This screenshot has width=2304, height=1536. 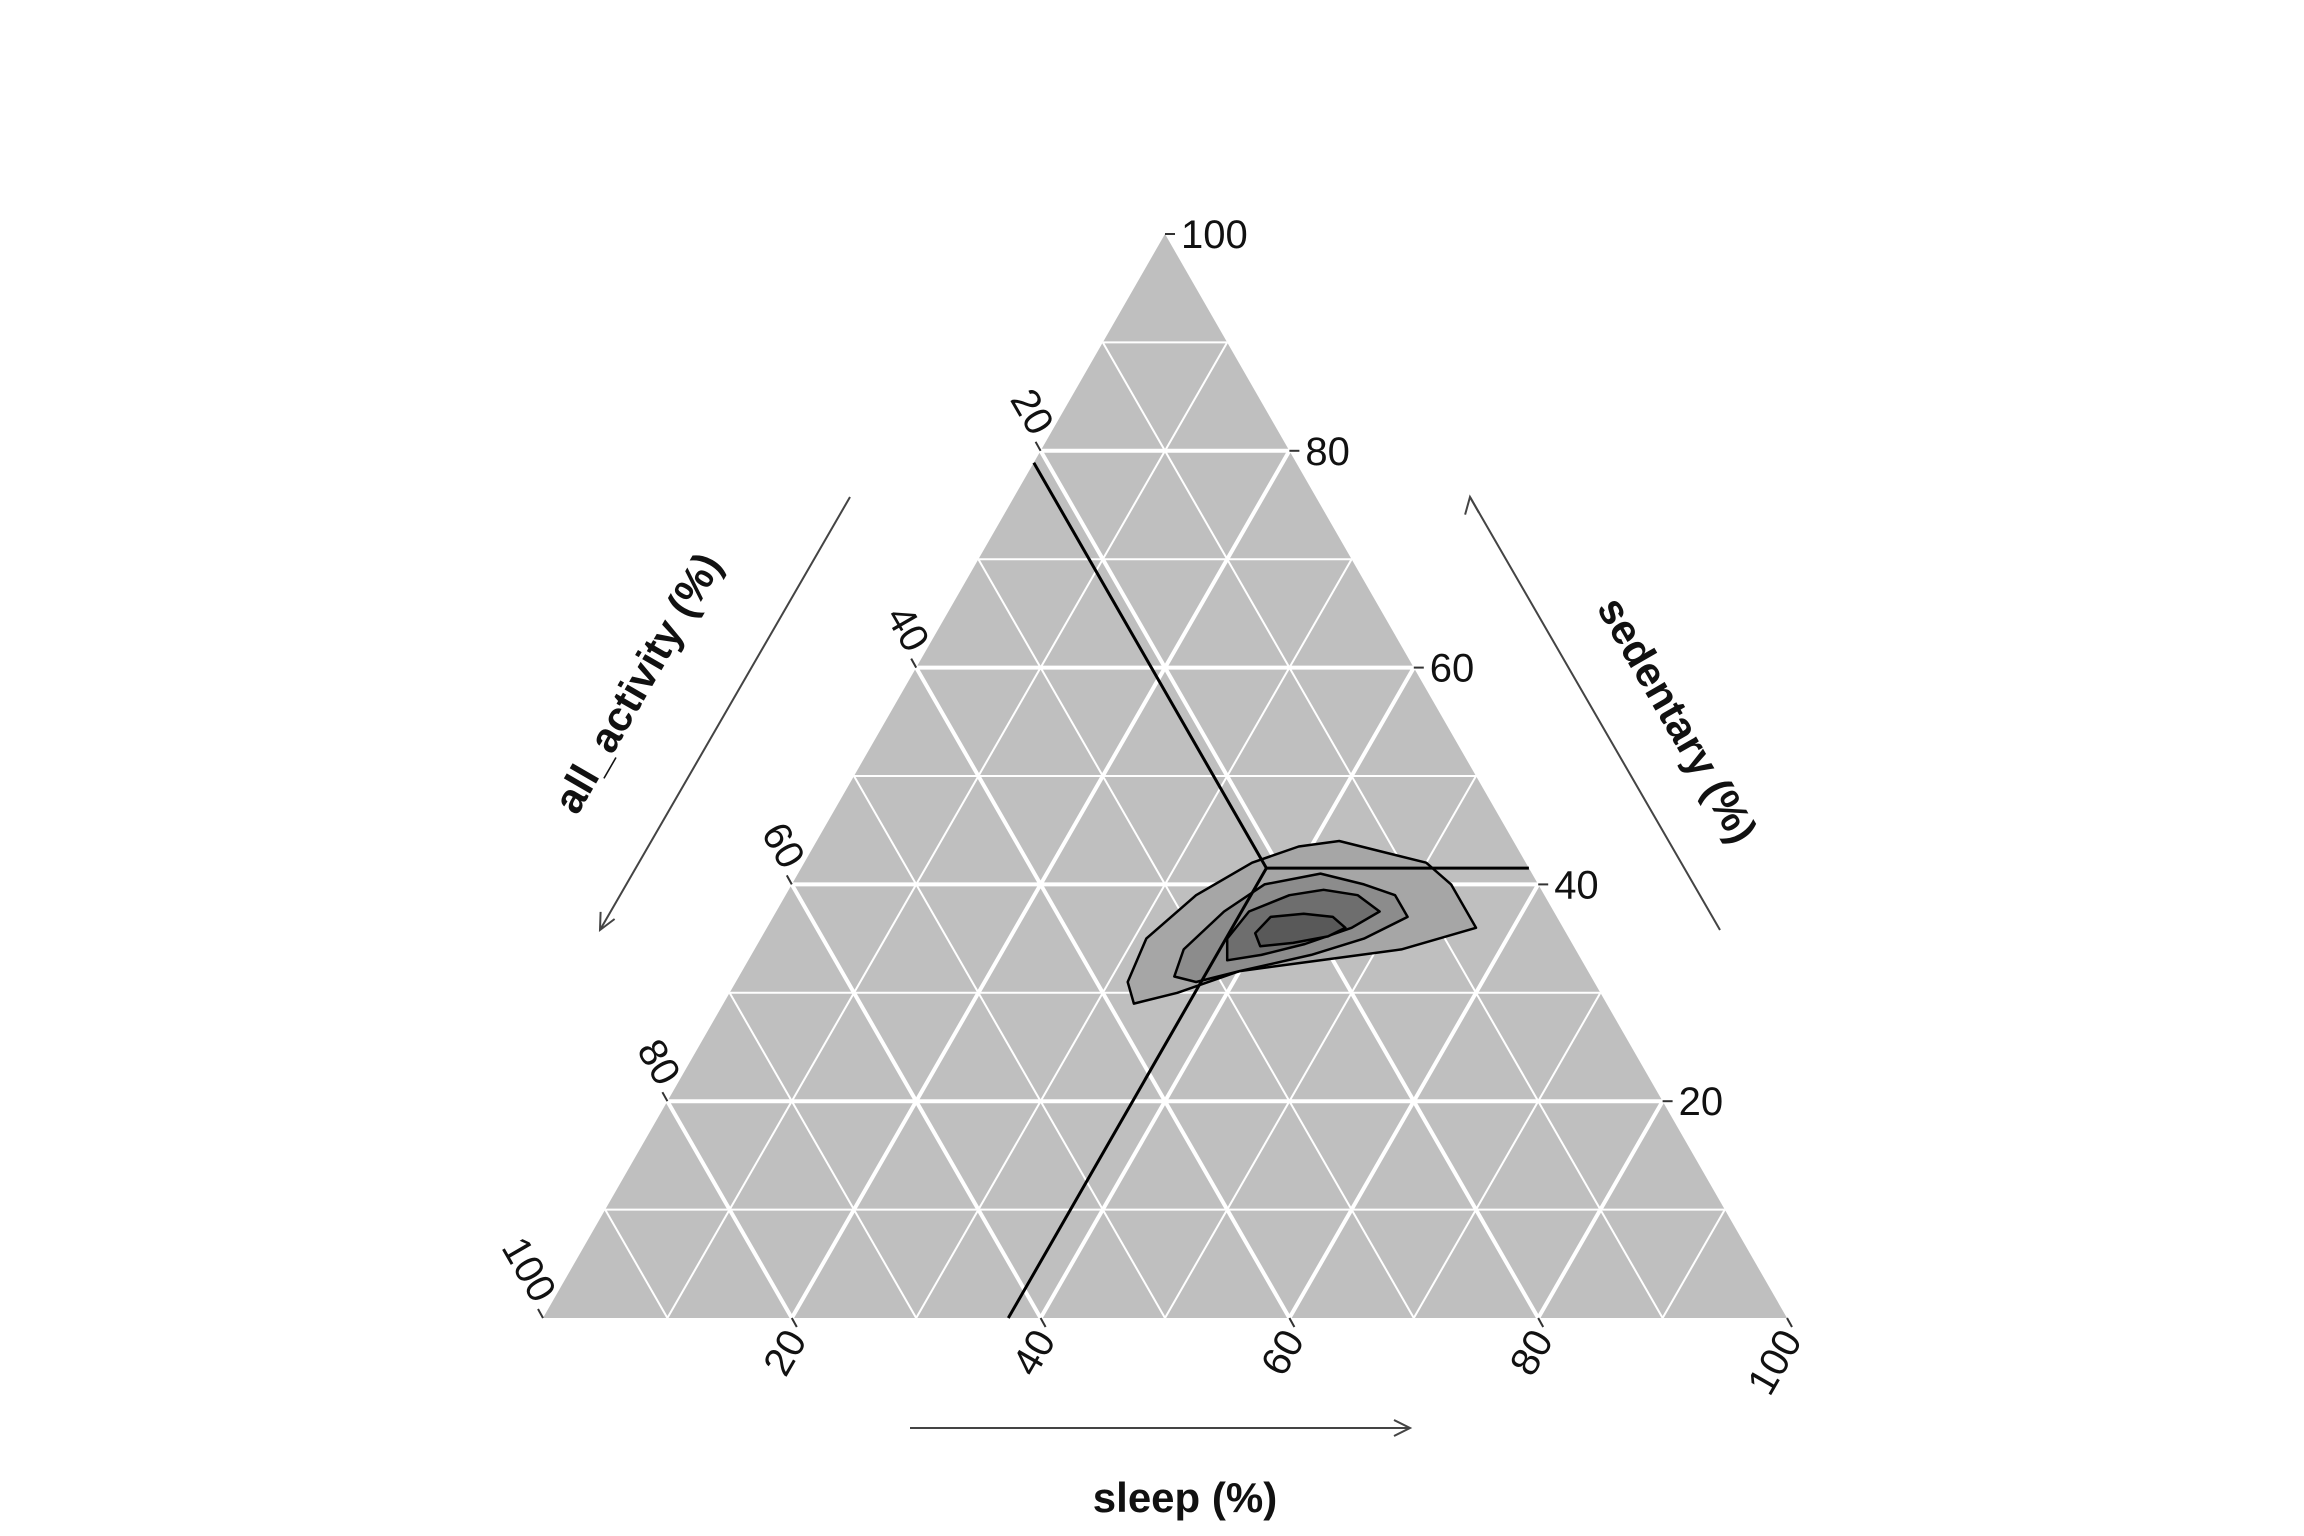 I want to click on axis-title-sleep: sleep (%), so click(x=1185, y=1497).